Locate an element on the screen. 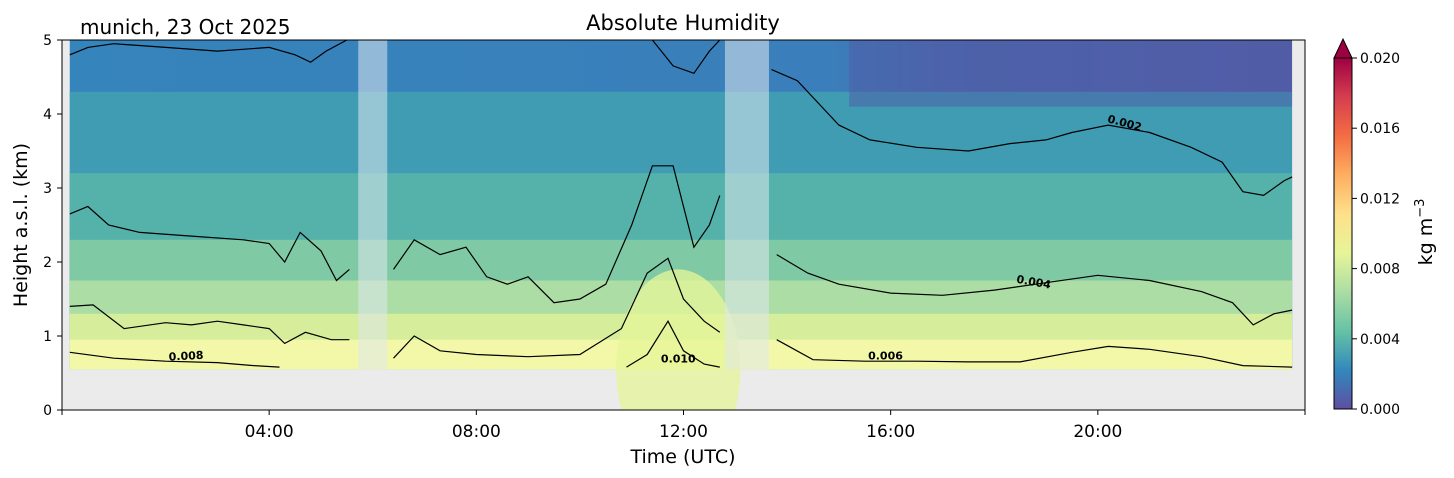 This screenshot has height=478, width=1454. y-tick-label: 2 is located at coordinates (47, 263).